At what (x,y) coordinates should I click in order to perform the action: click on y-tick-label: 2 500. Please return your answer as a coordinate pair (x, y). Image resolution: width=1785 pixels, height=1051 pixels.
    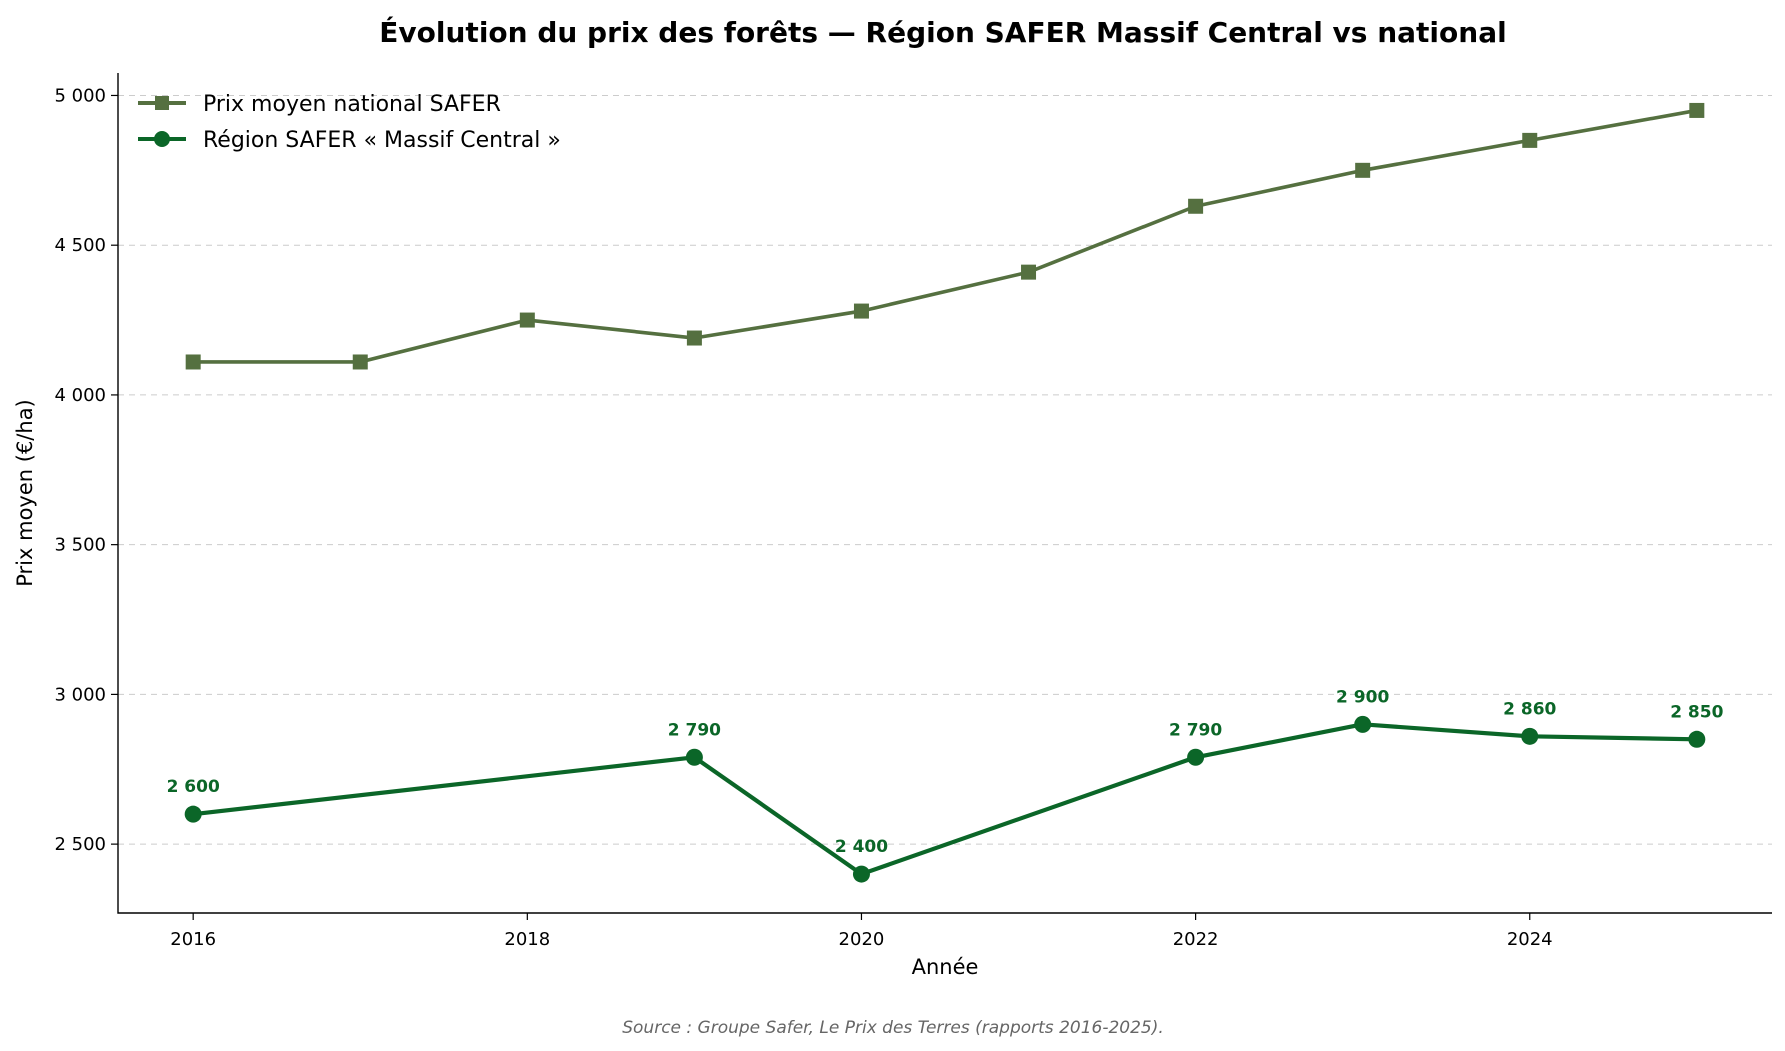
    Looking at the image, I should click on (80, 844).